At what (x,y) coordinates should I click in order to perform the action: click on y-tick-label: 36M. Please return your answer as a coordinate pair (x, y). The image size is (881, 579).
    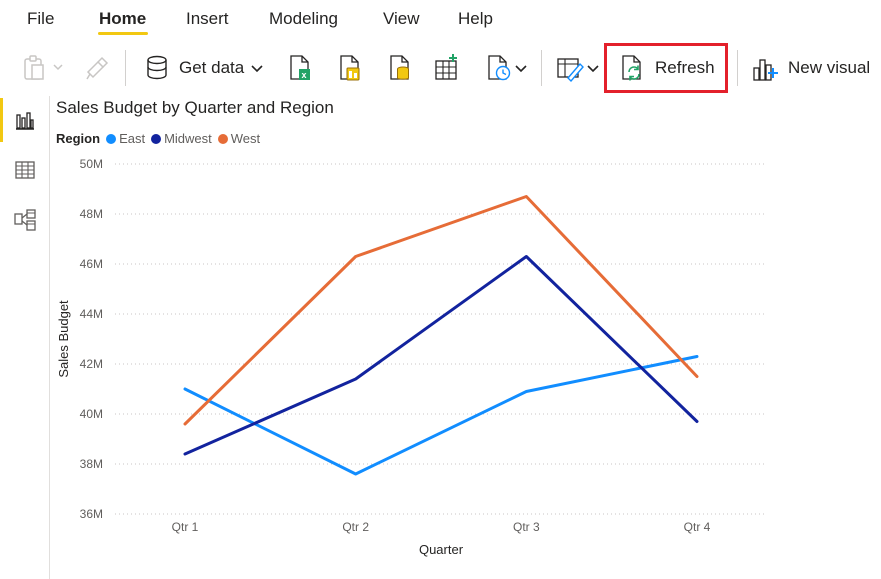
    Looking at the image, I should click on (91, 514).